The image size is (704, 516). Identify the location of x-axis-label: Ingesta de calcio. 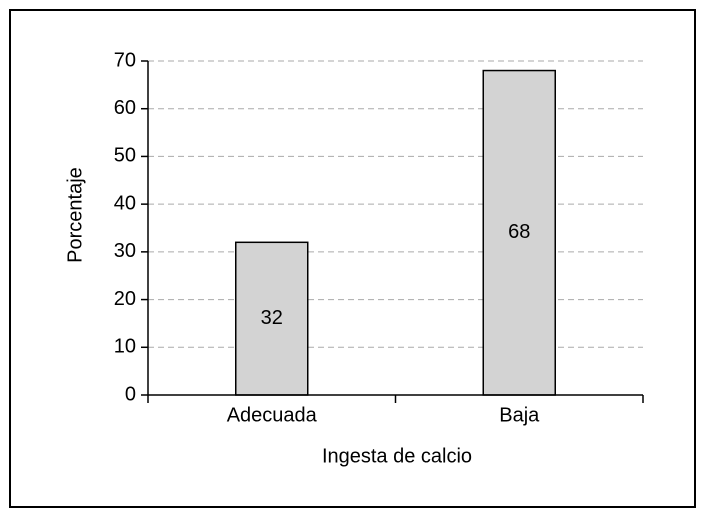
(397, 456).